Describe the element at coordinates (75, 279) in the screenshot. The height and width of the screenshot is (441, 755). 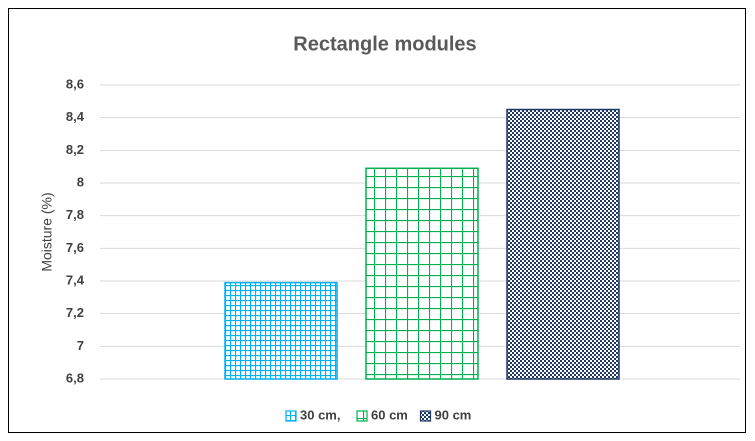
I see `y-tick-label: 7,4` at that location.